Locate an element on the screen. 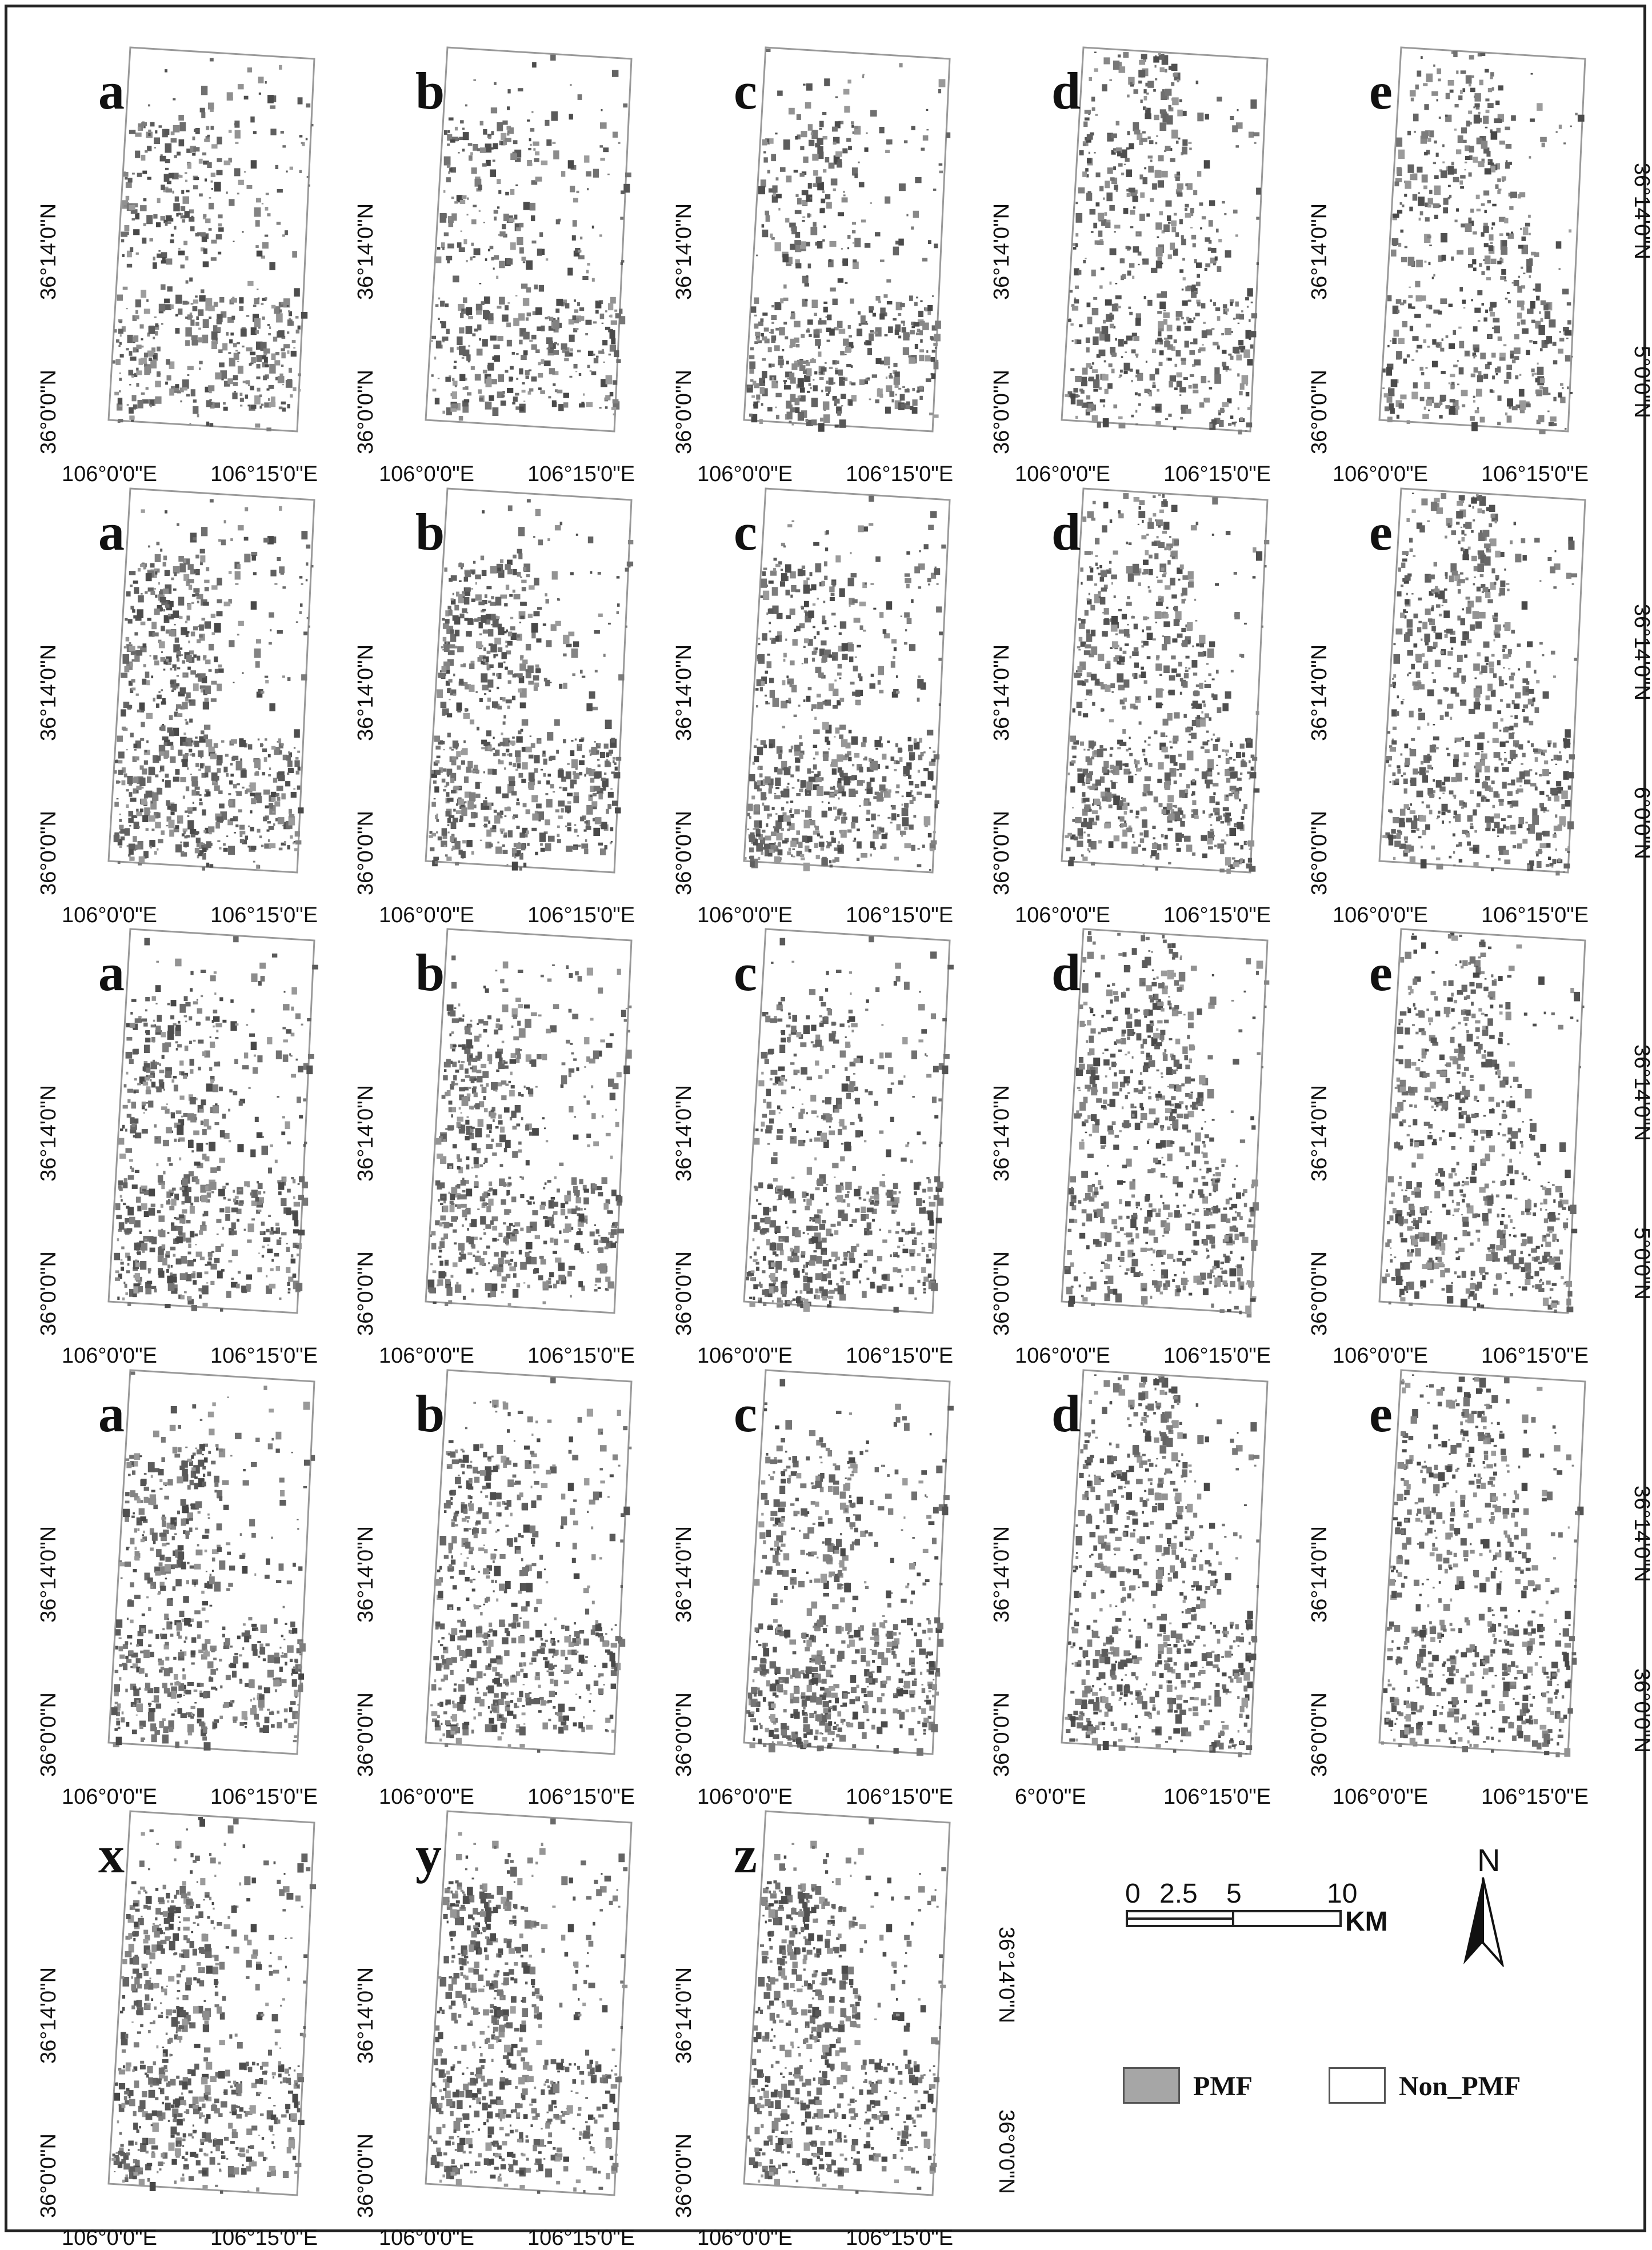 This screenshot has height=2250, width=1652. lon-label-right: 106°15'0"E is located at coordinates (264, 915).